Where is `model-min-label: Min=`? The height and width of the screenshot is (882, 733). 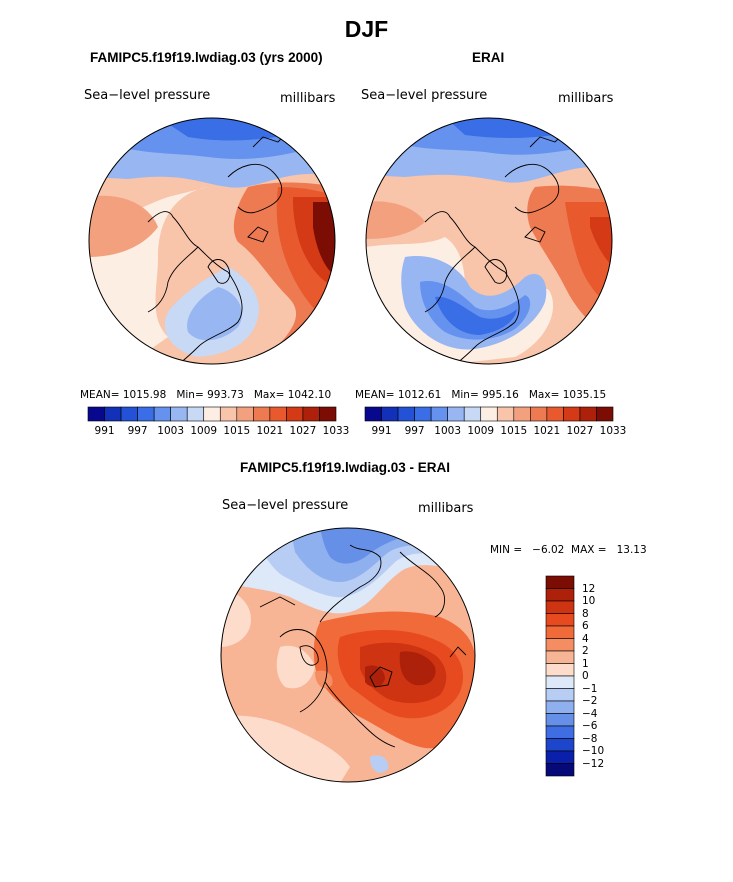 model-min-label: Min= is located at coordinates (190, 395).